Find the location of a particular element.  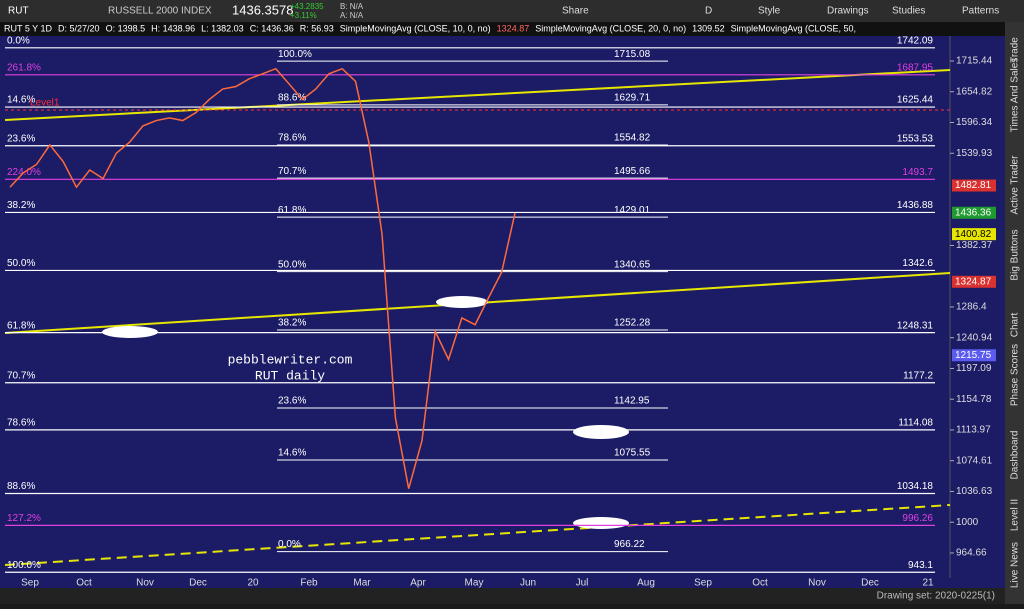

toolbar-button: Drawings is located at coordinates (848, 11).